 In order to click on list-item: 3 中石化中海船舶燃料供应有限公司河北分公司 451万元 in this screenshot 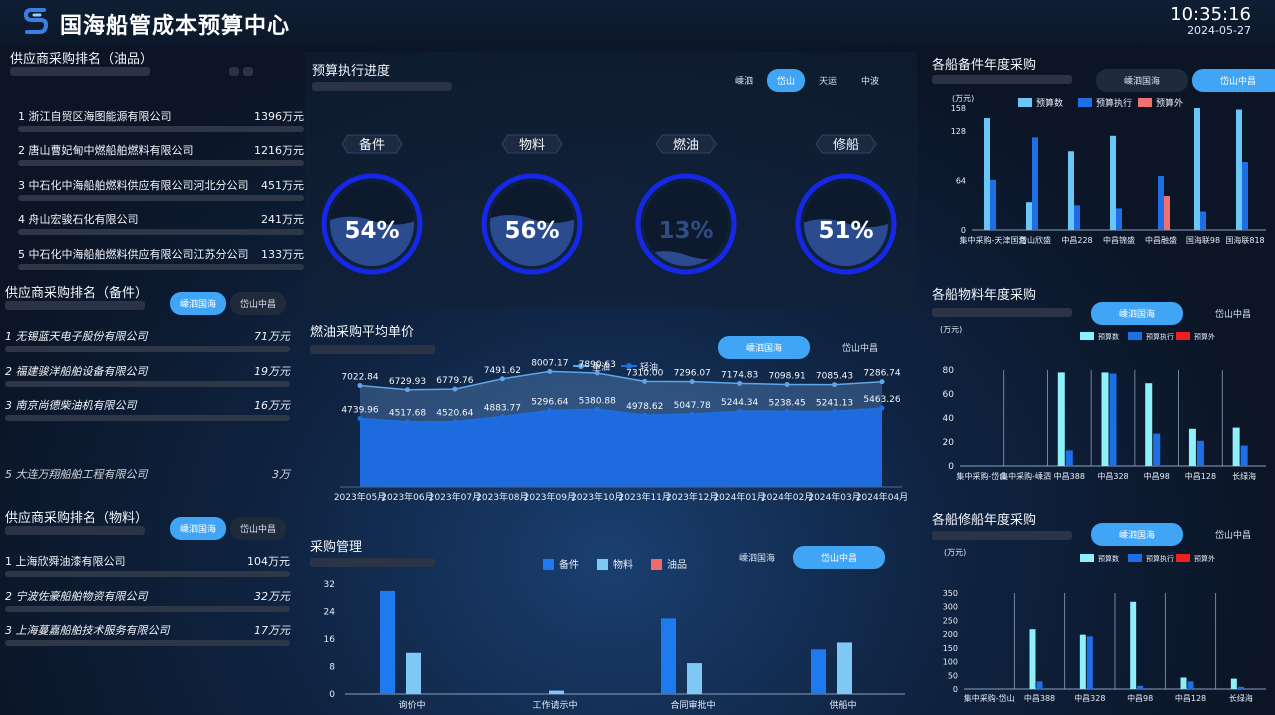, I will do `click(161, 189)`.